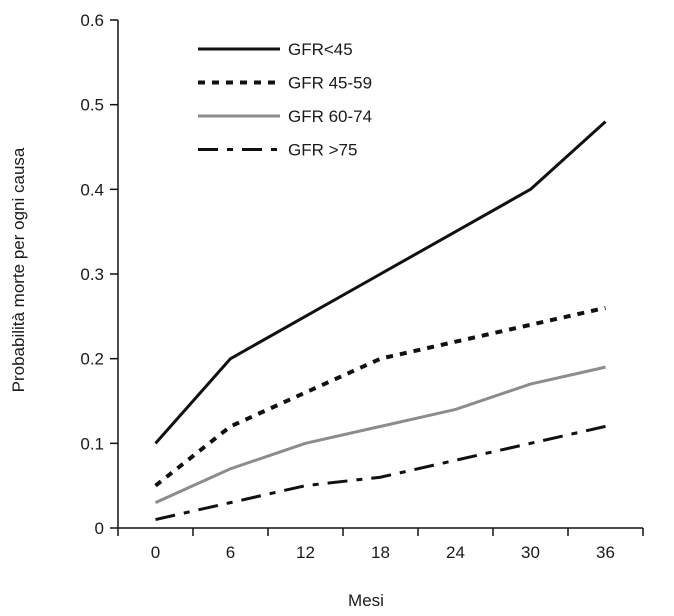 The image size is (674, 616). I want to click on x-tick-label: 12, so click(305, 552).